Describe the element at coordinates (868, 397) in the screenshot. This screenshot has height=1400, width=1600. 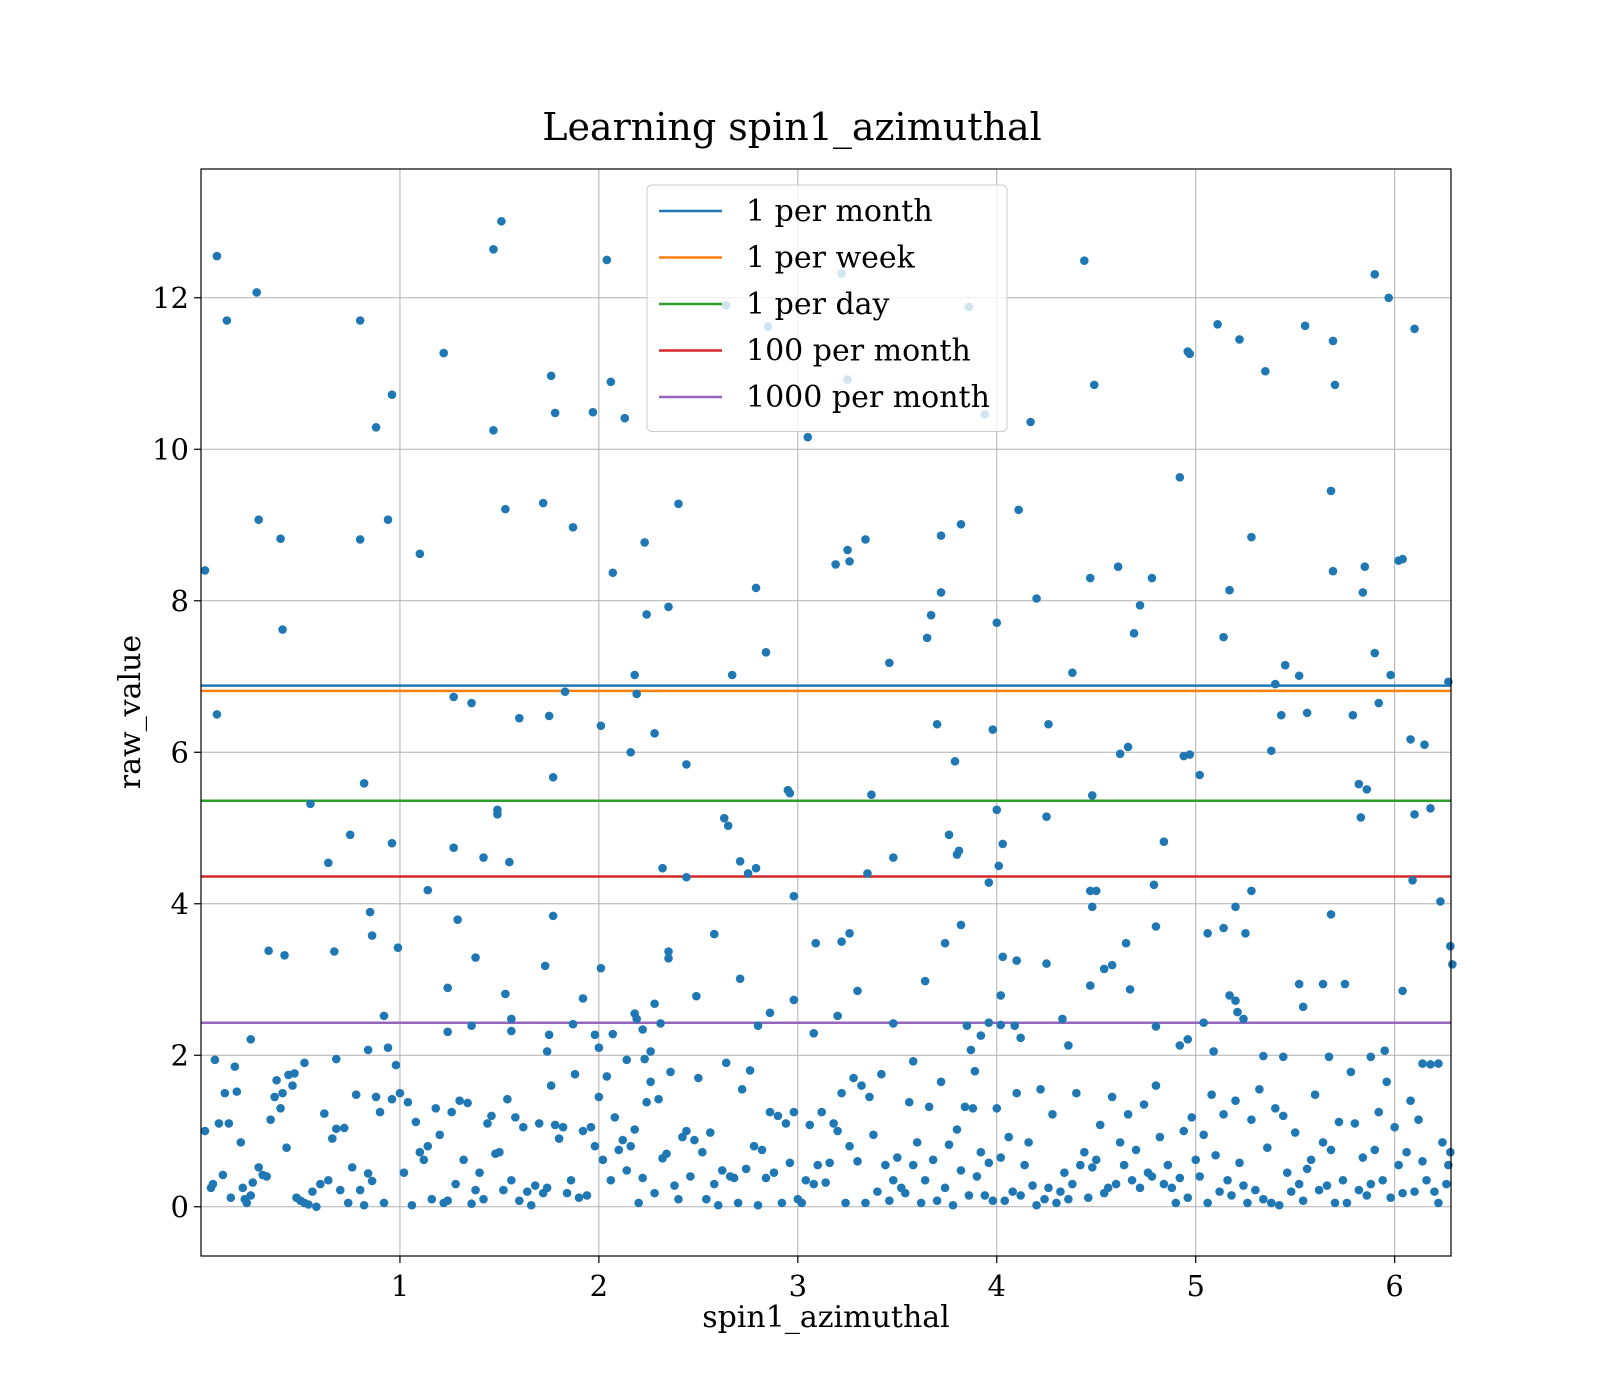
I see `legend-label: 1000 per month` at that location.